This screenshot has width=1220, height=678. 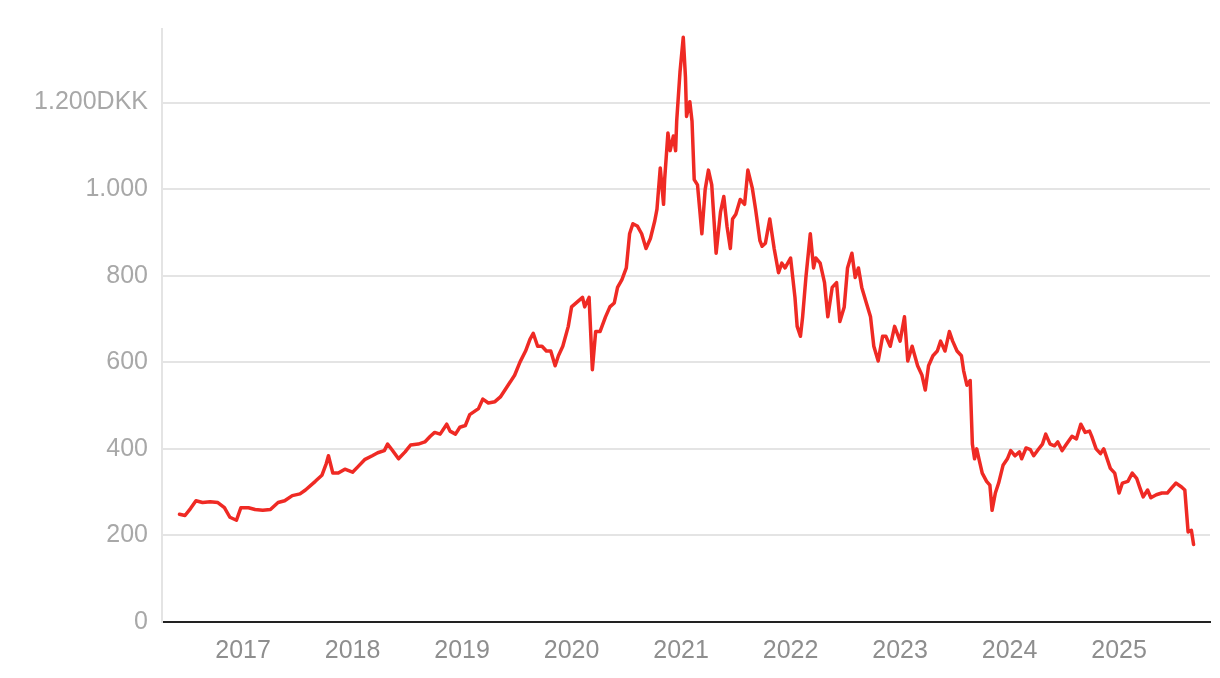 What do you see at coordinates (900, 648) in the screenshot?
I see `x-tick-label: 2023` at bounding box center [900, 648].